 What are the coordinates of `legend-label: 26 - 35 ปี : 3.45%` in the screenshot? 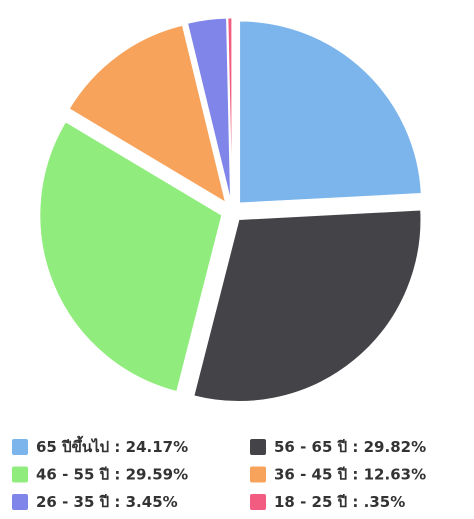 It's located at (107, 502).